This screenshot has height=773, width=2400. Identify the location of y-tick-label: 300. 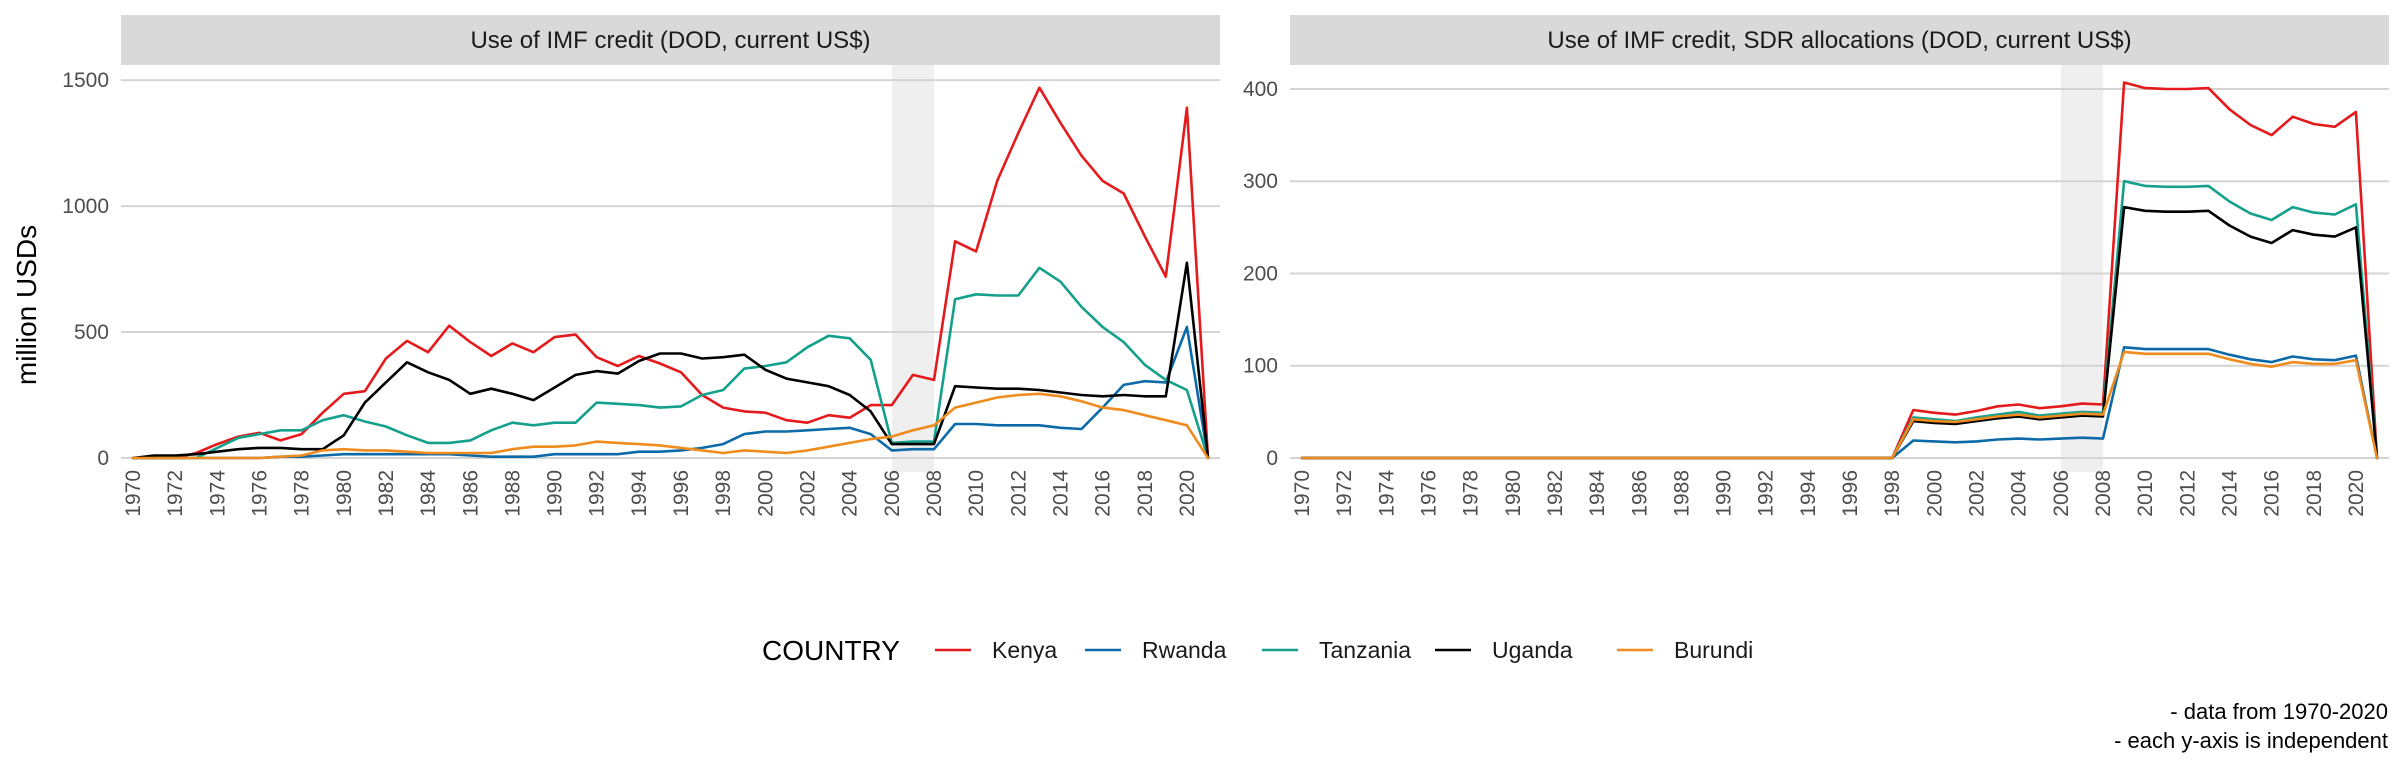
(1260, 181).